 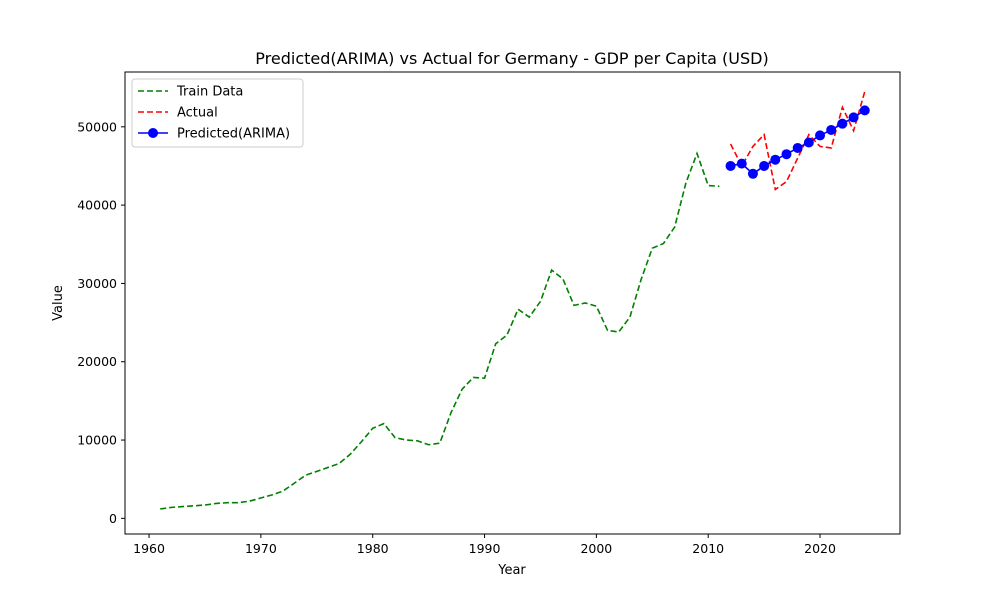 What do you see at coordinates (97, 283) in the screenshot?
I see `y-tick-label: 30000` at bounding box center [97, 283].